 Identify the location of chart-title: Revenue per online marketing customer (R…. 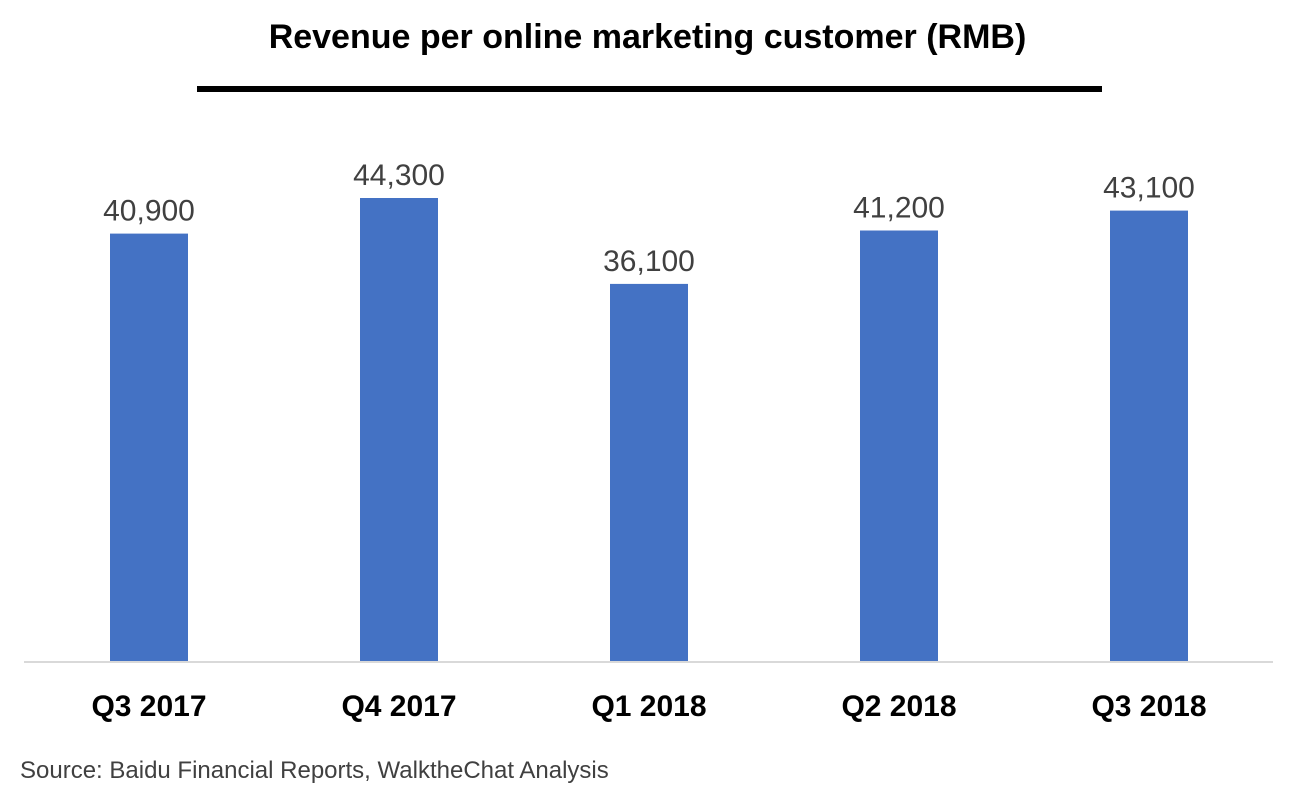
(647, 37).